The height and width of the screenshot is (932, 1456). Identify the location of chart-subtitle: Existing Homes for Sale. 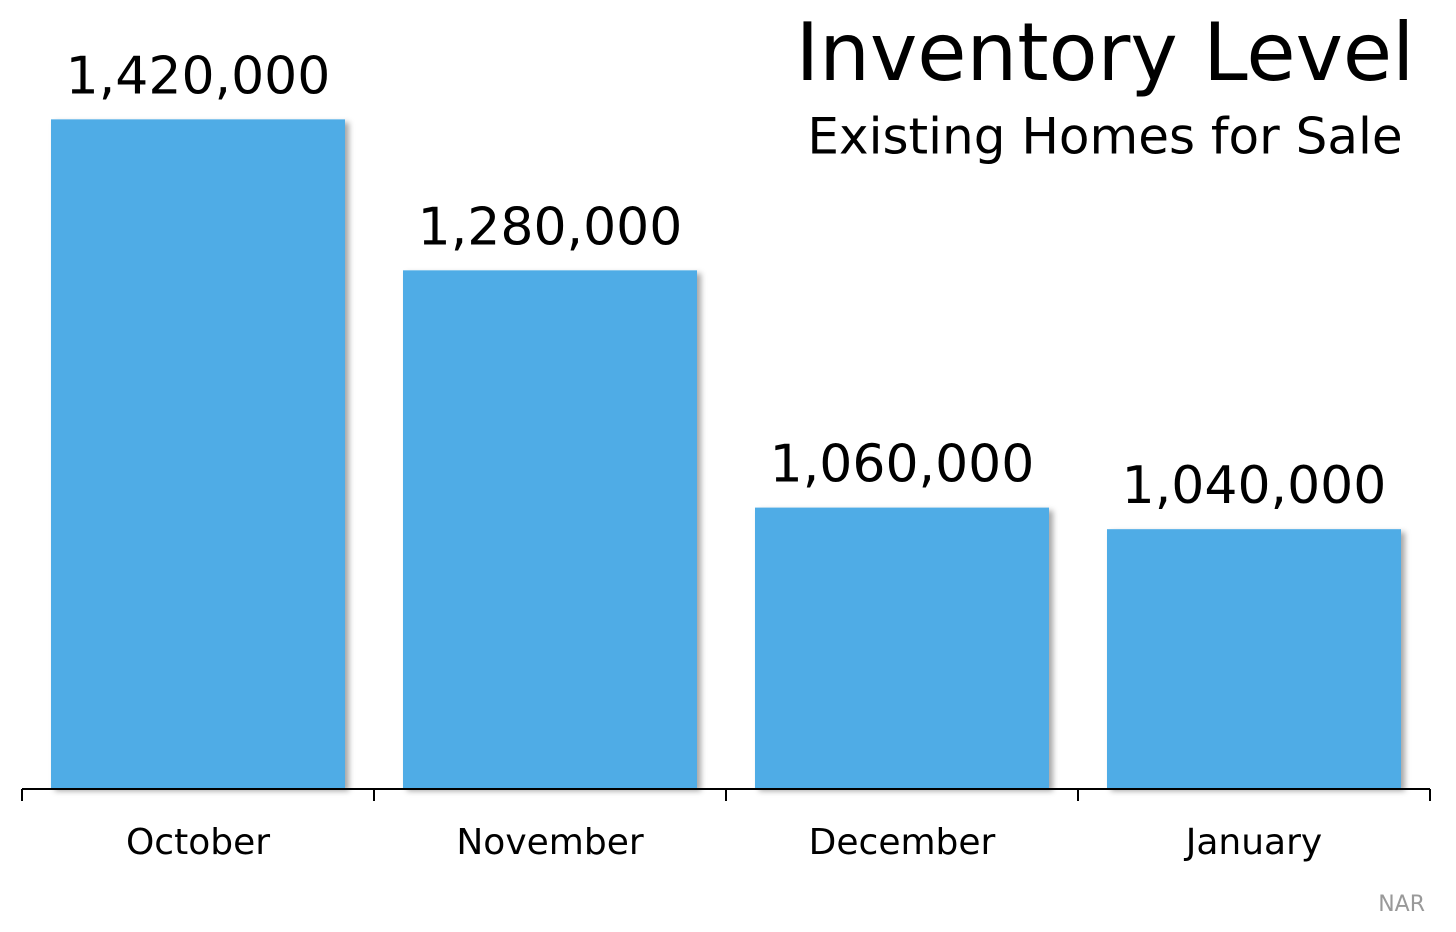
(1104, 137).